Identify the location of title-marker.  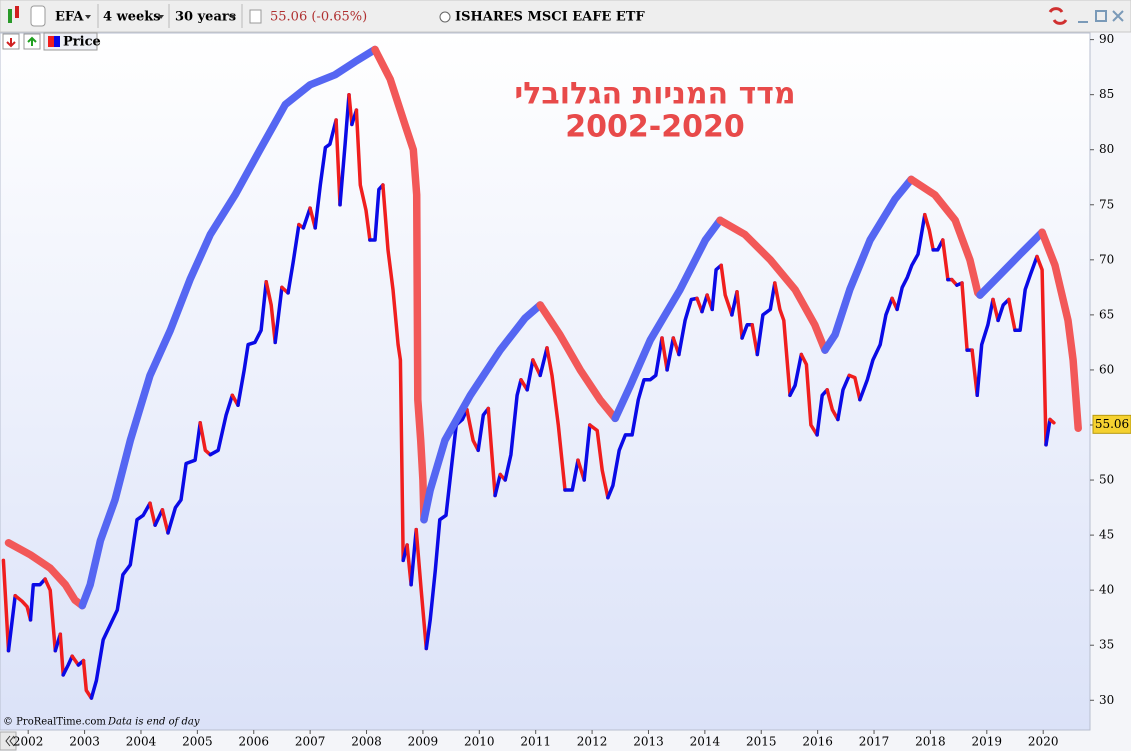
(445, 17).